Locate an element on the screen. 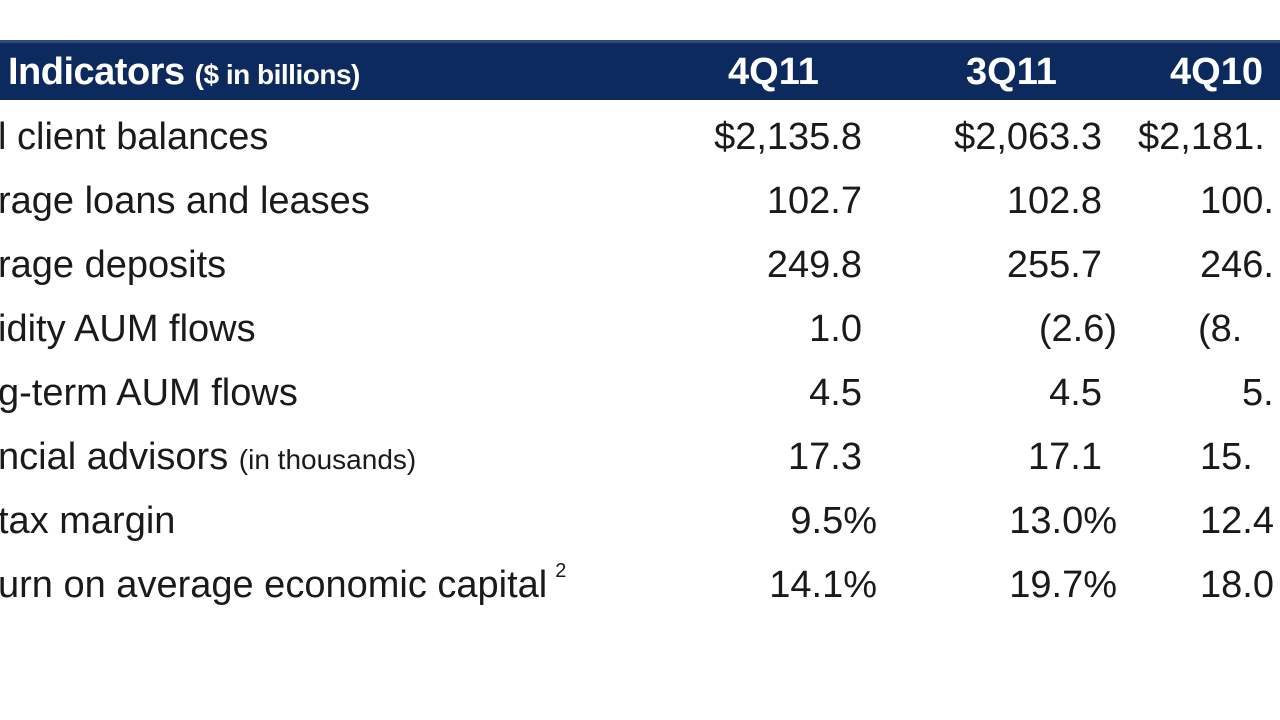 The height and width of the screenshot is (720, 1280). value-cell: (8. is located at coordinates (1220, 329).